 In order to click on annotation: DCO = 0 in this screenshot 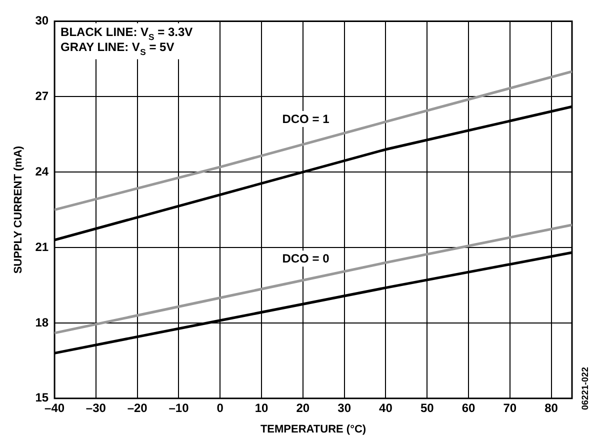, I will do `click(306, 259)`.